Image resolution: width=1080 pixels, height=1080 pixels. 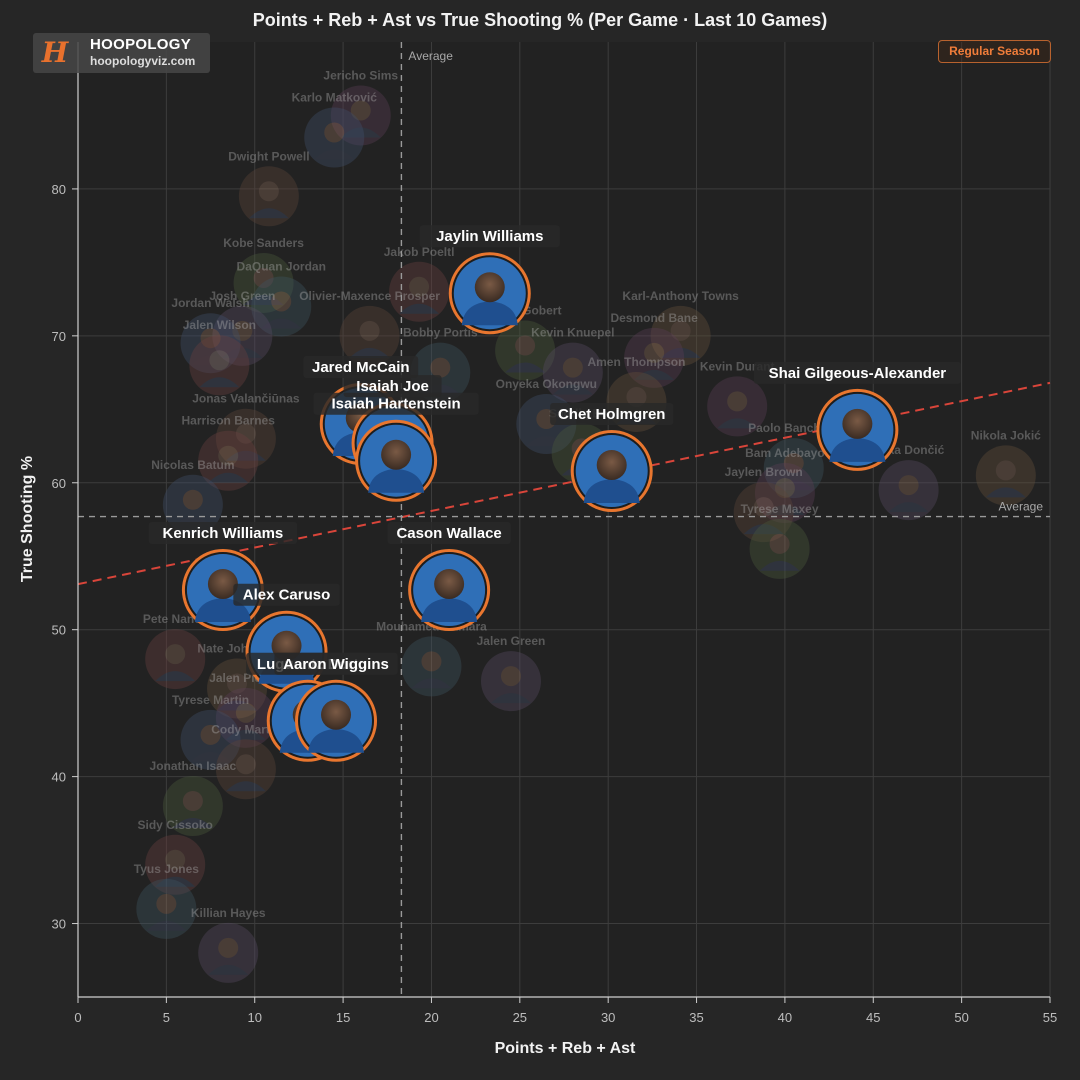 I want to click on y-tick-label: 40, so click(x=59, y=777).